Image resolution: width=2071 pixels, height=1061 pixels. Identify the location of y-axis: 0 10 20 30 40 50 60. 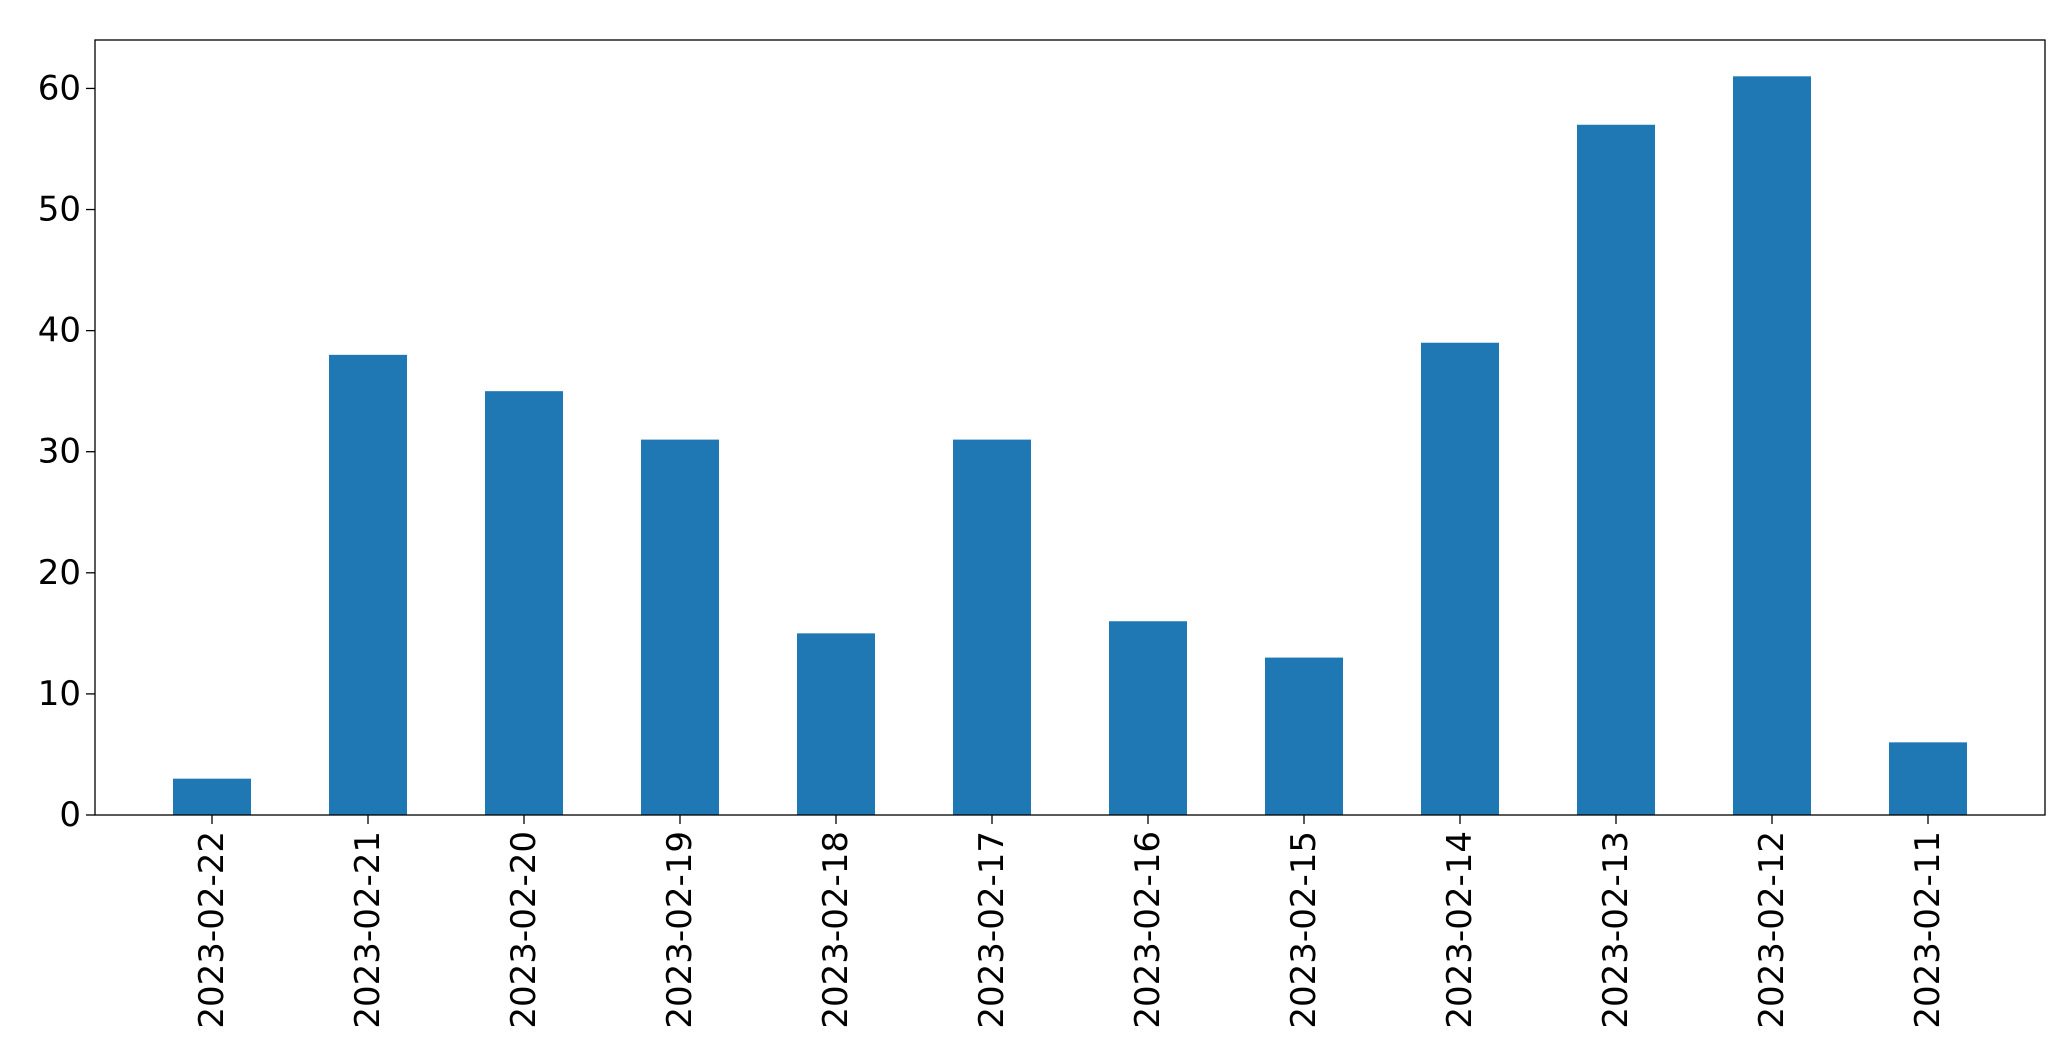
(66, 451).